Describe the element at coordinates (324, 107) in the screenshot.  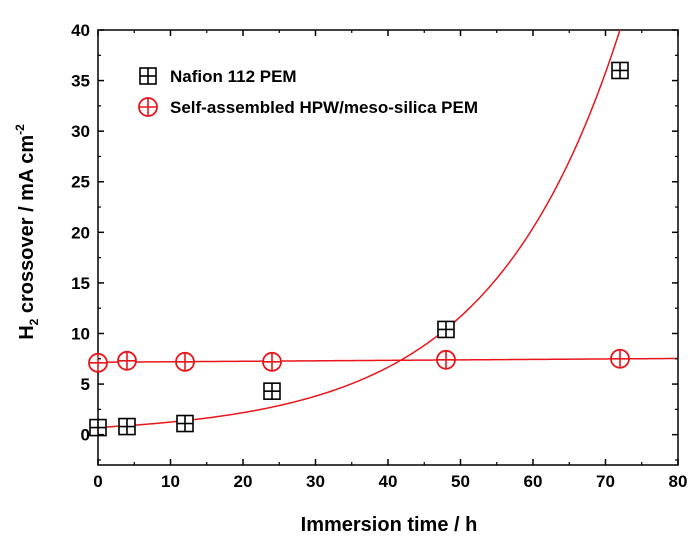
I see `legend-label: Self-assembled HPW/meso-silica PEM` at that location.